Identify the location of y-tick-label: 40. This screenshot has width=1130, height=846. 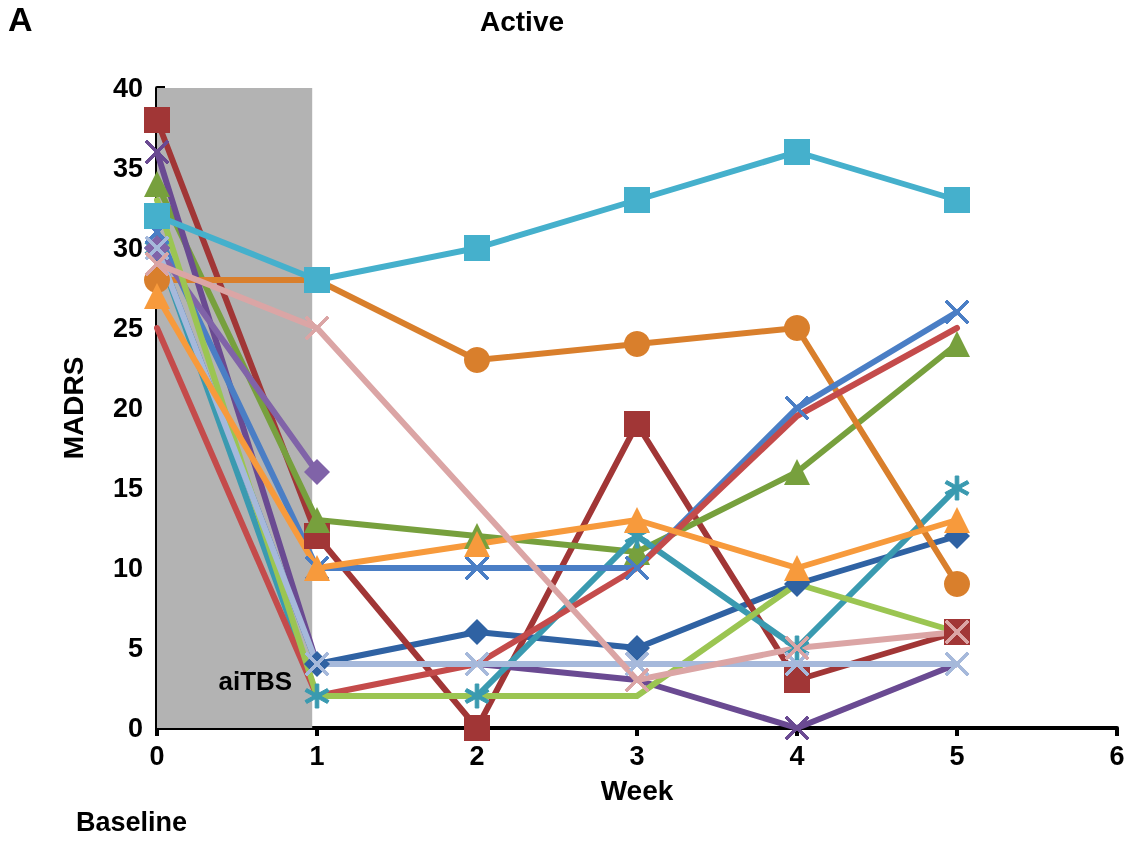
(127, 88).